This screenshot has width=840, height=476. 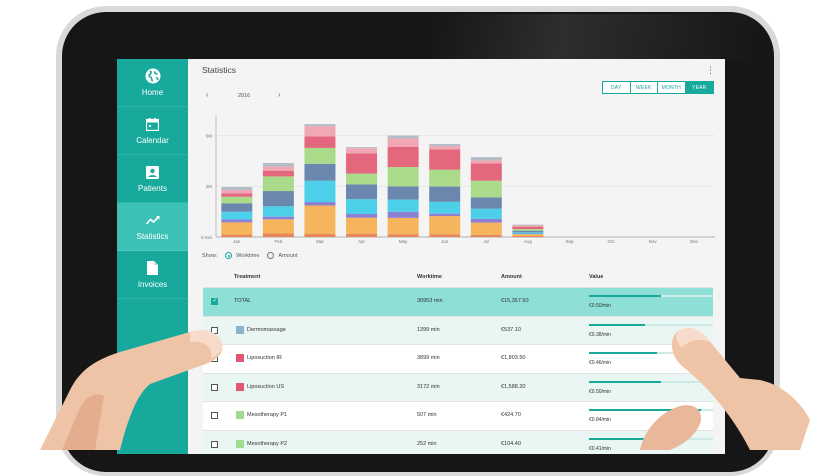 I want to click on column-header-amount: Amount, so click(x=511, y=277).